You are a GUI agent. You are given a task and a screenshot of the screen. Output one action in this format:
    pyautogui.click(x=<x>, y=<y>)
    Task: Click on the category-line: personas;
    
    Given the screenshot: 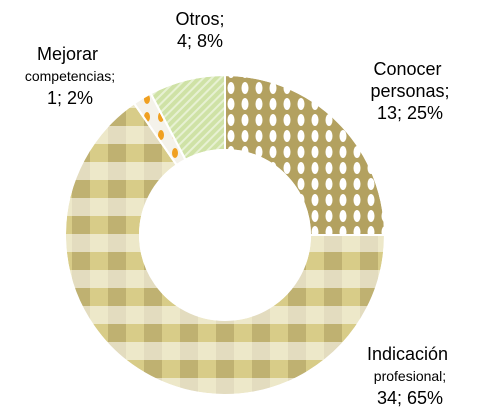 What is the action you would take?
    pyautogui.click(x=409, y=91)
    